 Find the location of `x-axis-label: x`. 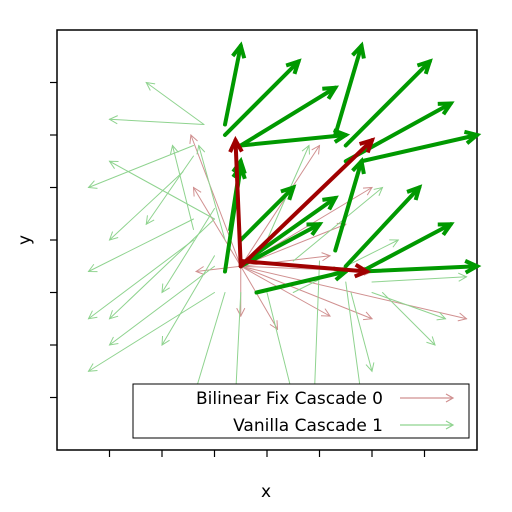

x-axis-label: x is located at coordinates (266, 492).